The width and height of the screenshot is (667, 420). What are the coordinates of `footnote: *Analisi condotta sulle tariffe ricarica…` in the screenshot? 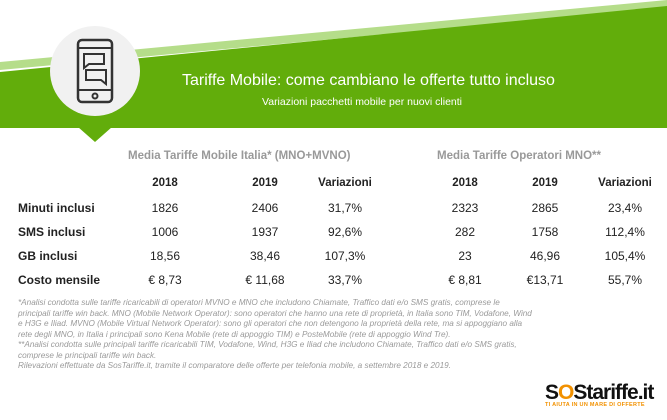 It's located at (275, 318).